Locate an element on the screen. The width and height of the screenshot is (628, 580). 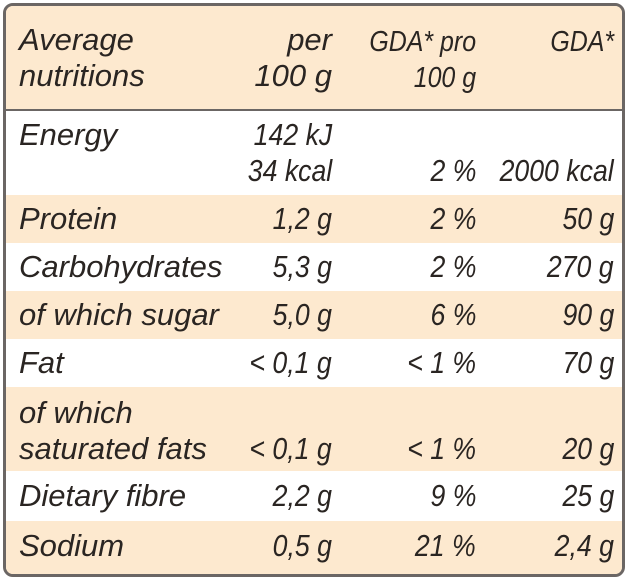
nutrient-name: of which saturated fats is located at coordinates (113, 430).